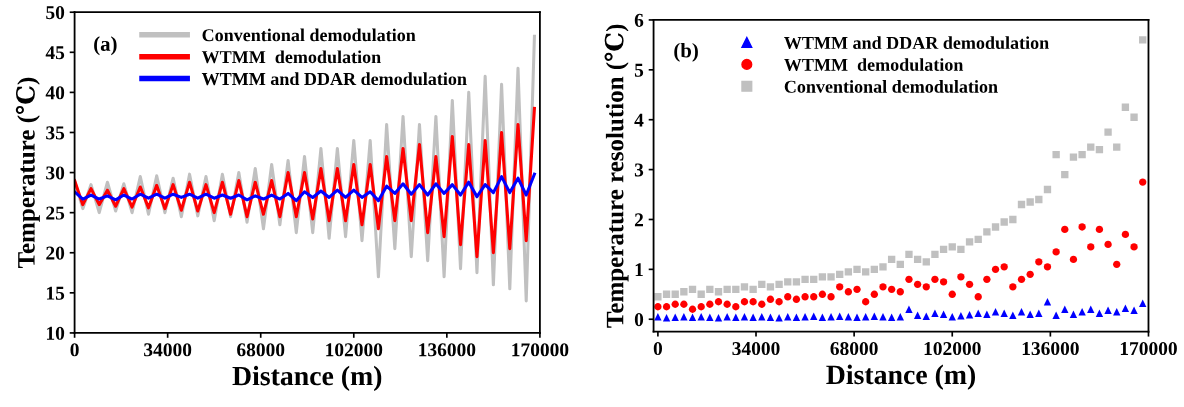 This screenshot has height=407, width=1184. What do you see at coordinates (639, 320) in the screenshot?
I see `y-tick-label: 0` at bounding box center [639, 320].